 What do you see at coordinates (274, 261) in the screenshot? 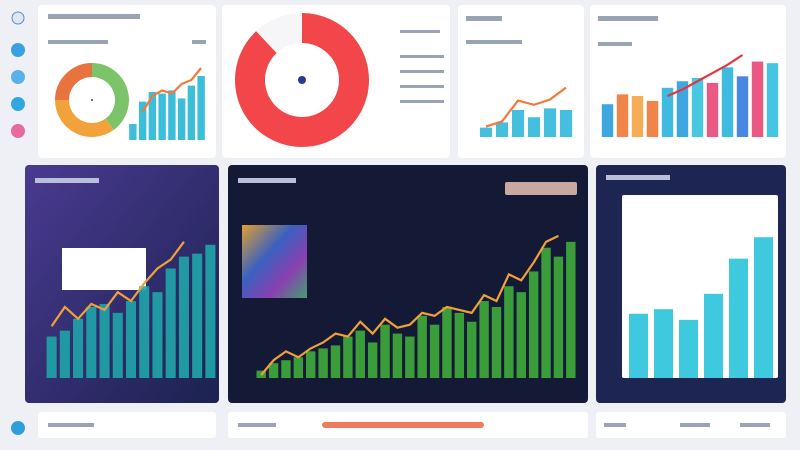
I see `thumbnail` at bounding box center [274, 261].